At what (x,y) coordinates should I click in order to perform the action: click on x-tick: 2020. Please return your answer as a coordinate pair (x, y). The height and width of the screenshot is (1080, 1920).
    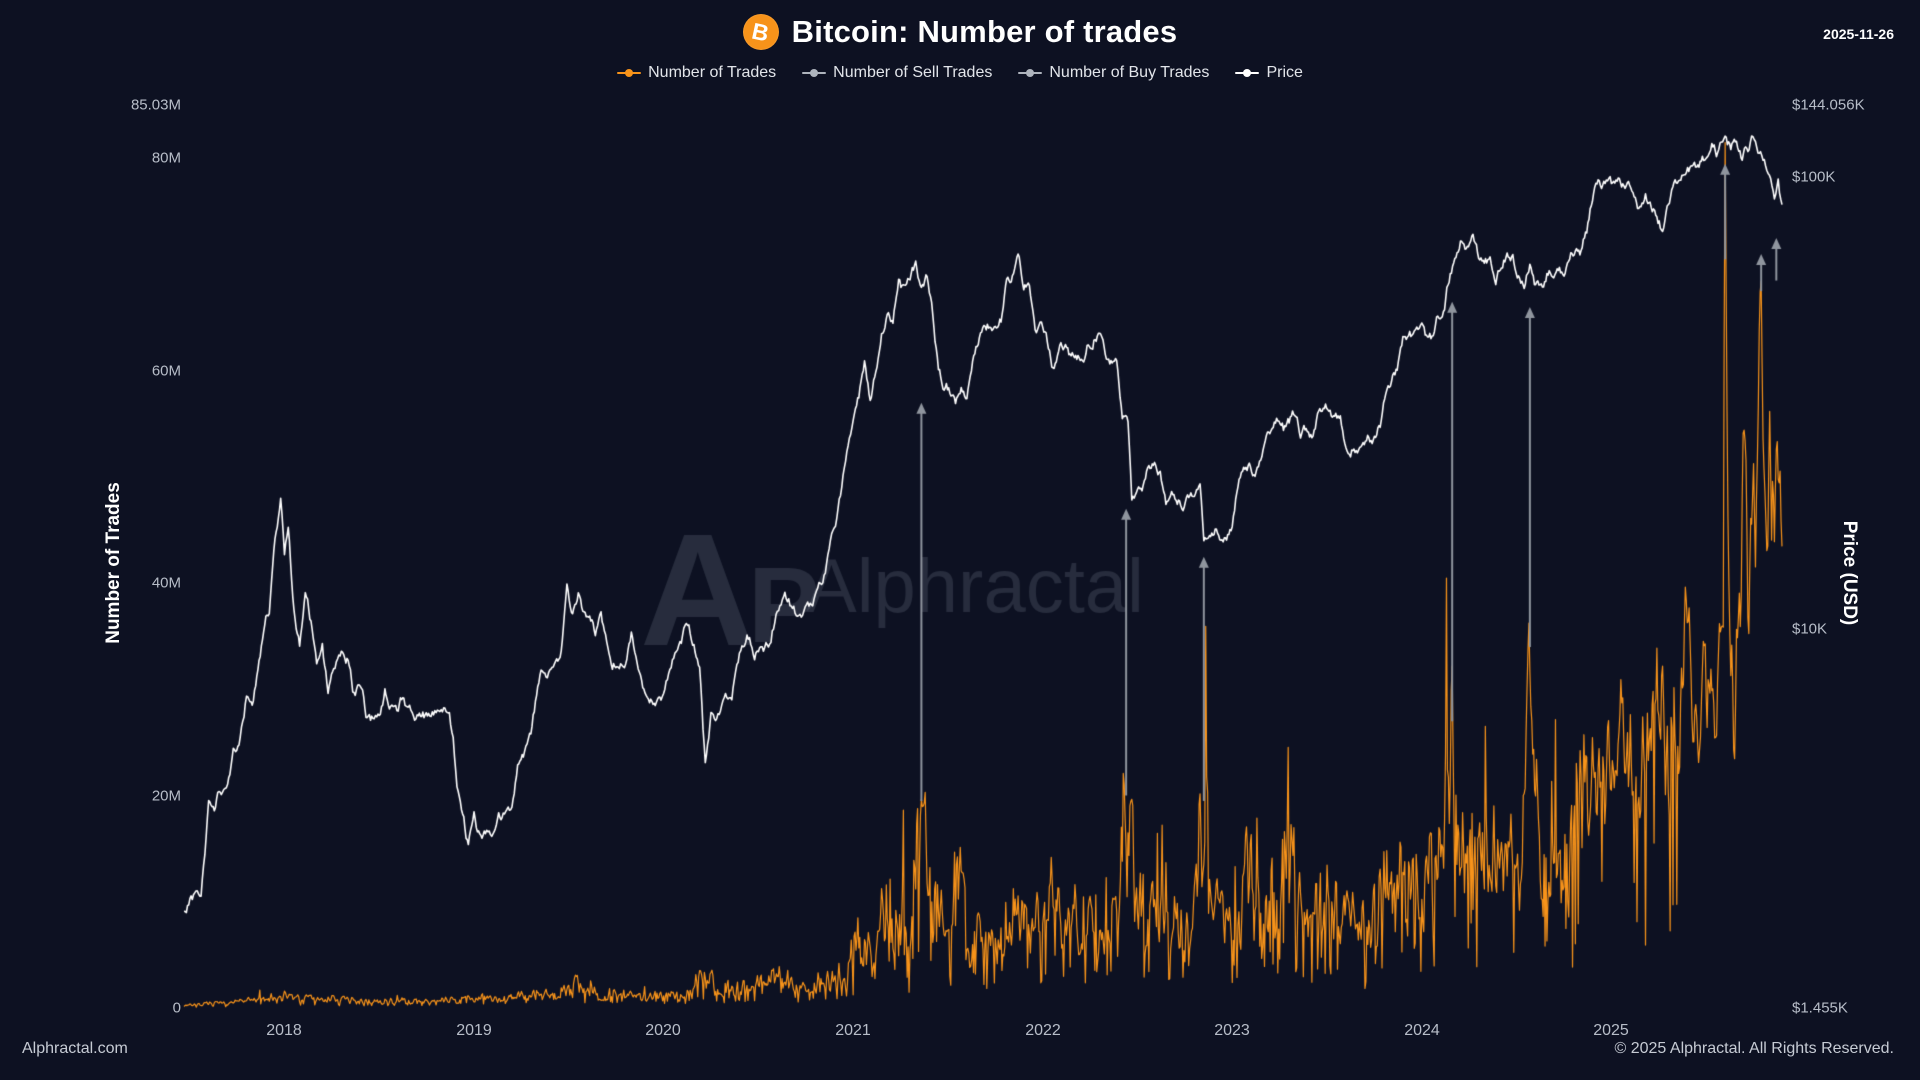
    Looking at the image, I should click on (663, 1030).